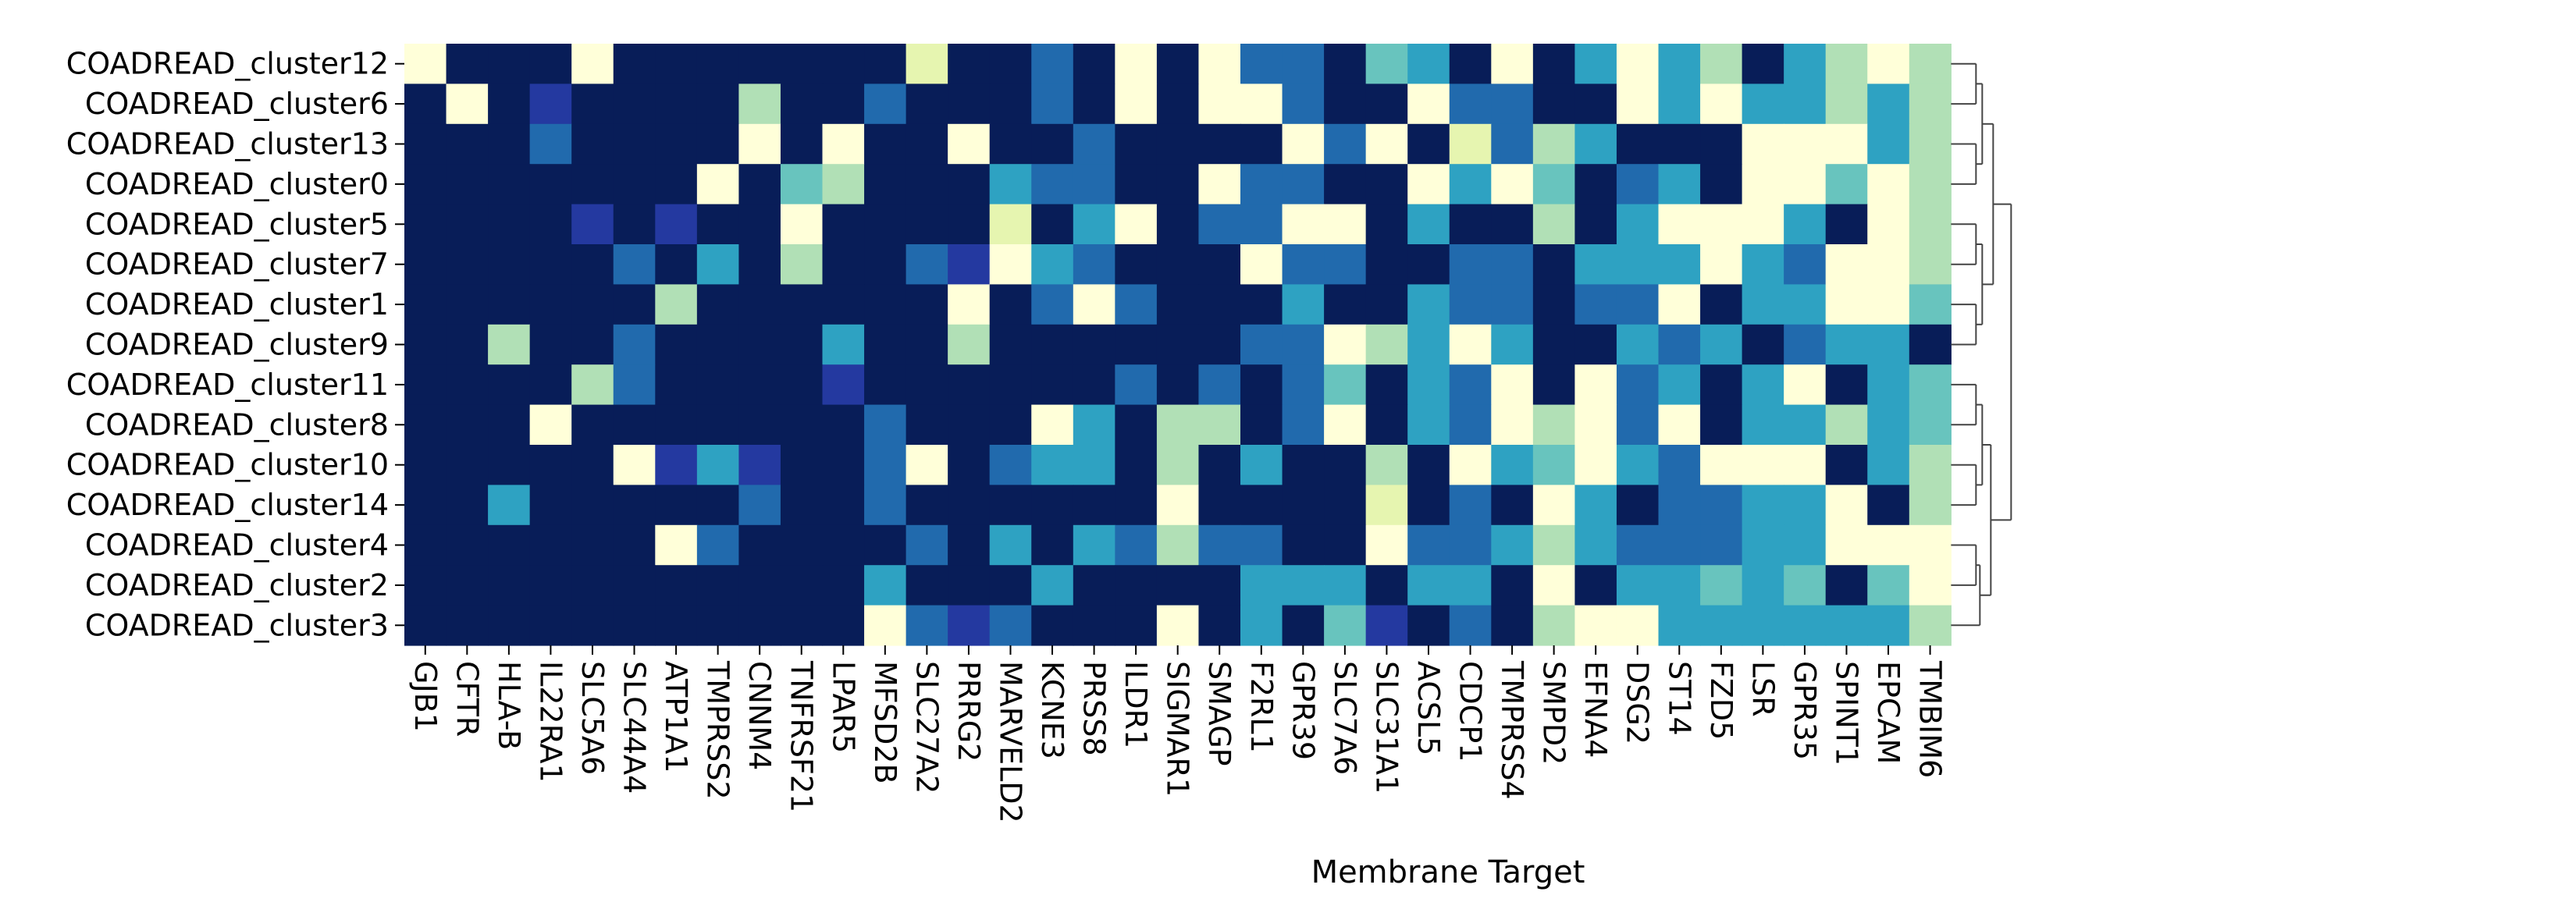 The height and width of the screenshot is (913, 2576). I want to click on column-label: SIGMAR1, so click(1178, 729).